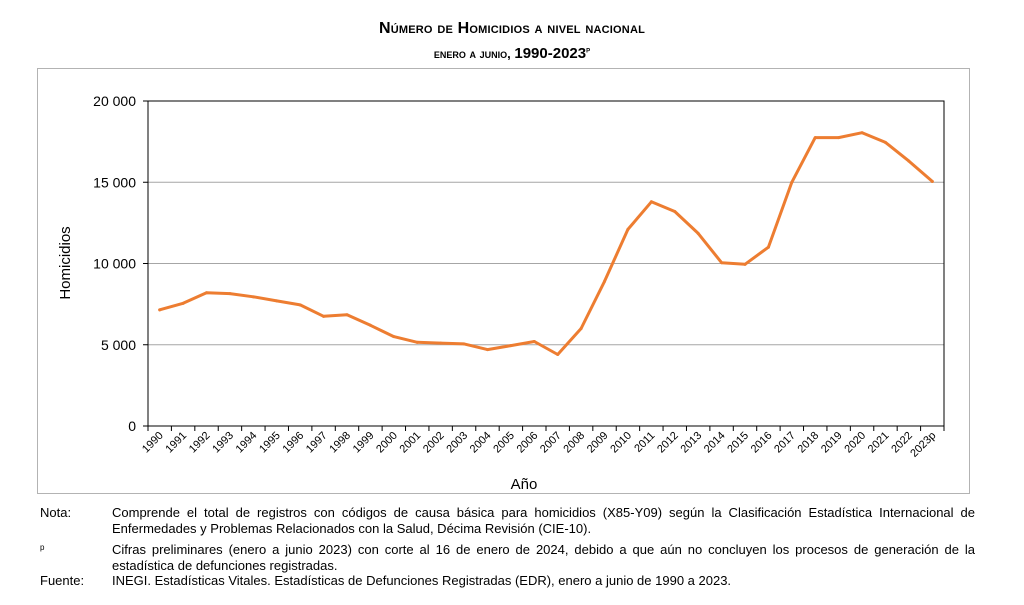 This screenshot has height=605, width=1024. What do you see at coordinates (745, 264) in the screenshot?
I see `data-point-2015` at bounding box center [745, 264].